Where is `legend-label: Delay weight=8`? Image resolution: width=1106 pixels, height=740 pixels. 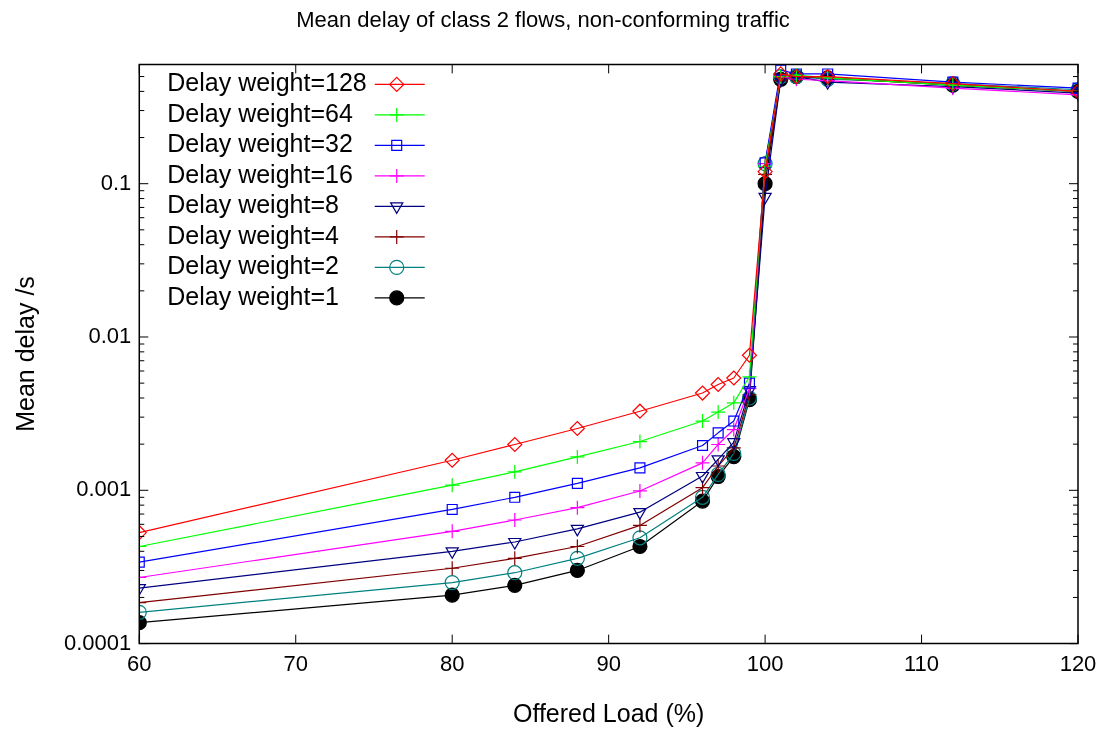
legend-label: Delay weight=8 is located at coordinates (253, 204).